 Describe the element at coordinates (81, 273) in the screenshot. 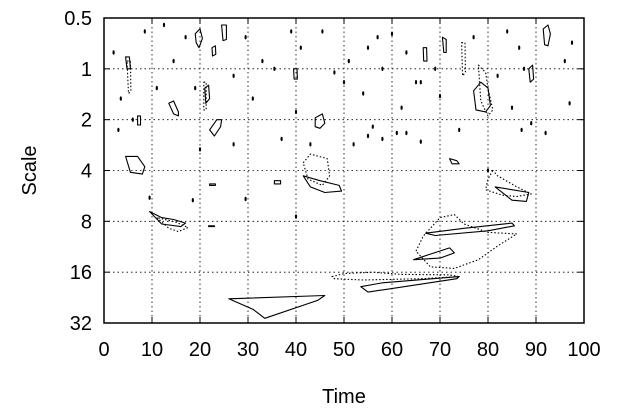

I see `y-tick-label: 16` at that location.